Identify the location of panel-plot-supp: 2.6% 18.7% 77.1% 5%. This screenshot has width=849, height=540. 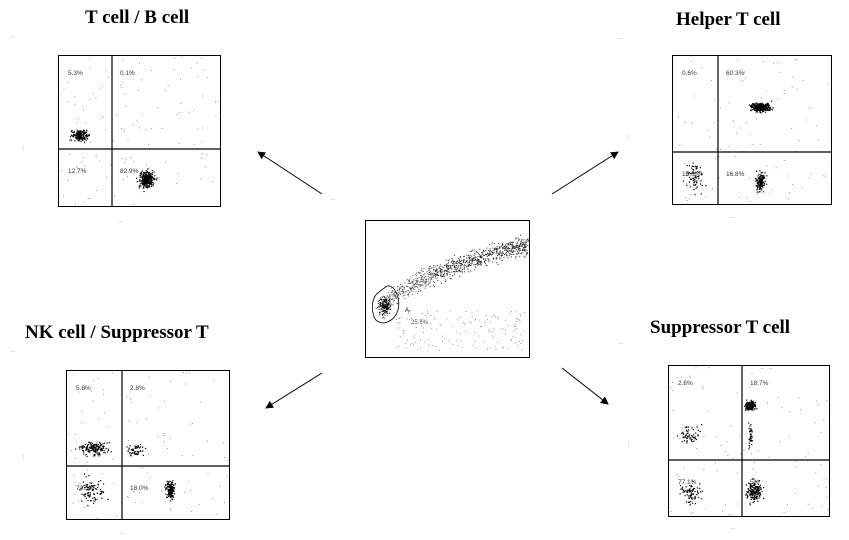
(749, 441).